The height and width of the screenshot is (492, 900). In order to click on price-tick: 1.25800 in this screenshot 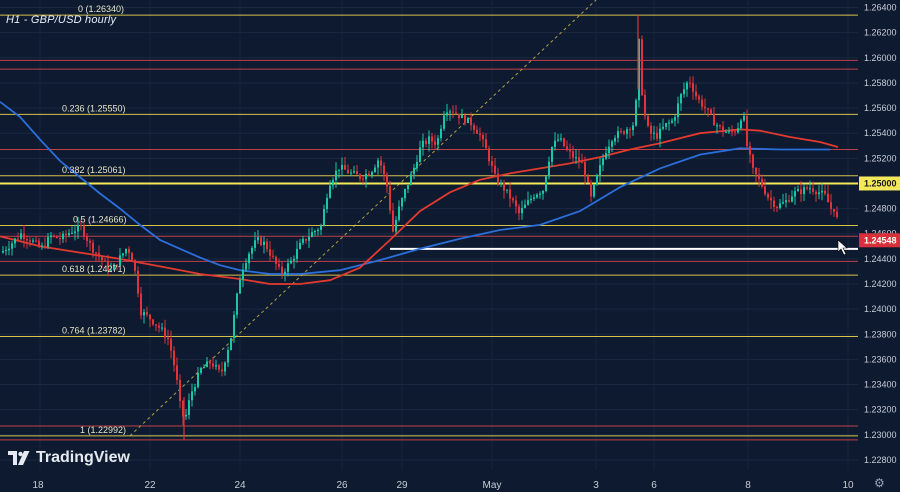, I will do `click(880, 83)`.